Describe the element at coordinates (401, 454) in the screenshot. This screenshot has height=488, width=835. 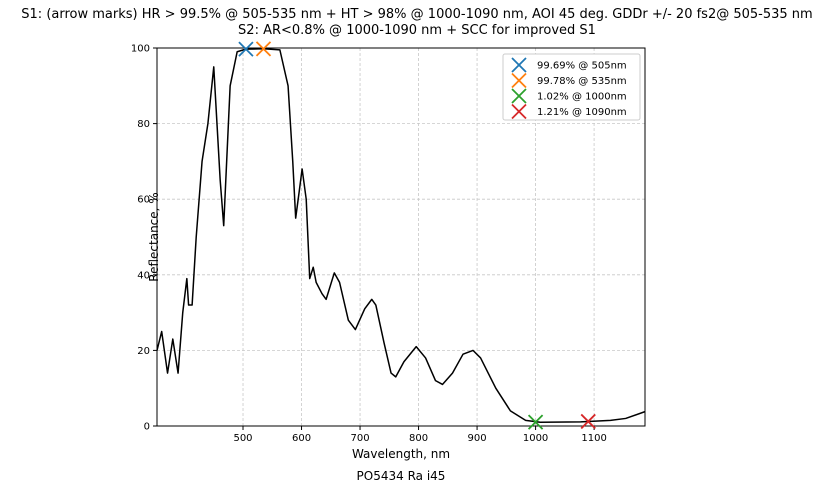
I see `x-axis-label: Wavelength, nm` at that location.